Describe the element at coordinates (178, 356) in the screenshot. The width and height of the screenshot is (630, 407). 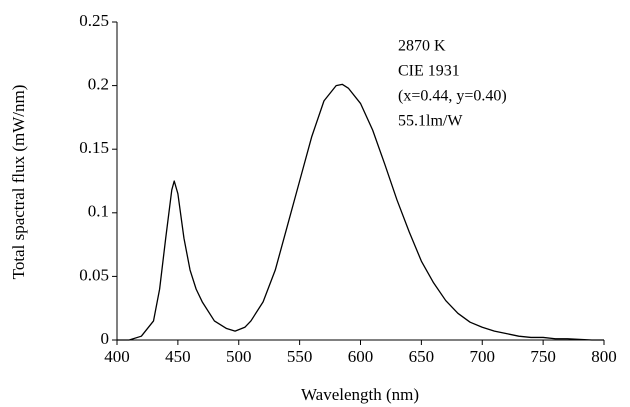
I see `x-tick-label: 450` at that location.